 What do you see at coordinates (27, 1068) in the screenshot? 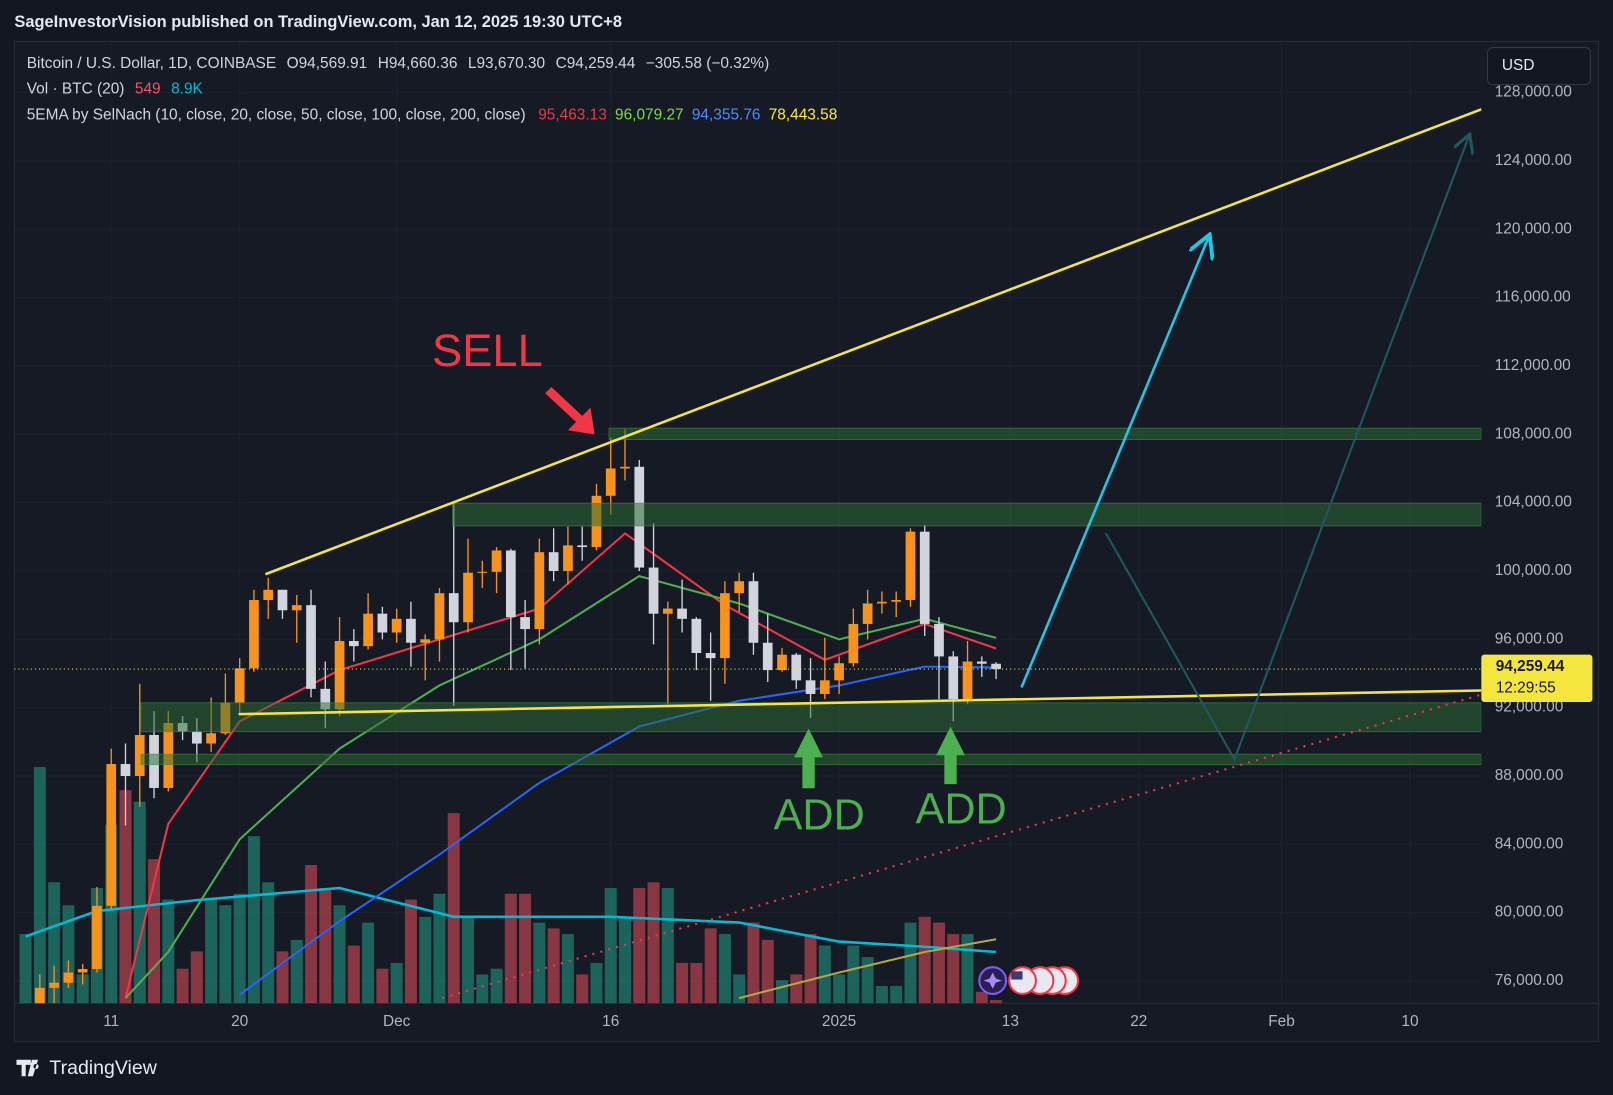
I see `brand-logo` at bounding box center [27, 1068].